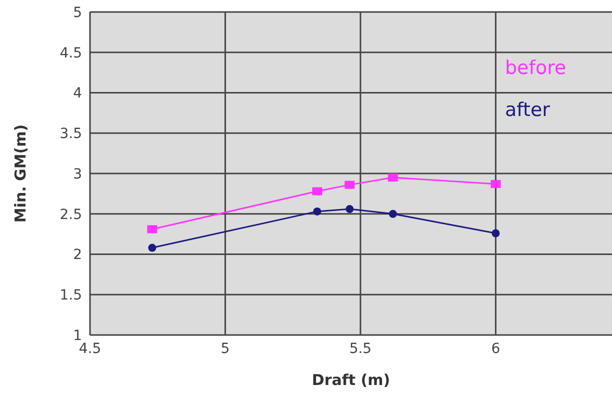  I want to click on y-tick-label: 2, so click(77, 255).